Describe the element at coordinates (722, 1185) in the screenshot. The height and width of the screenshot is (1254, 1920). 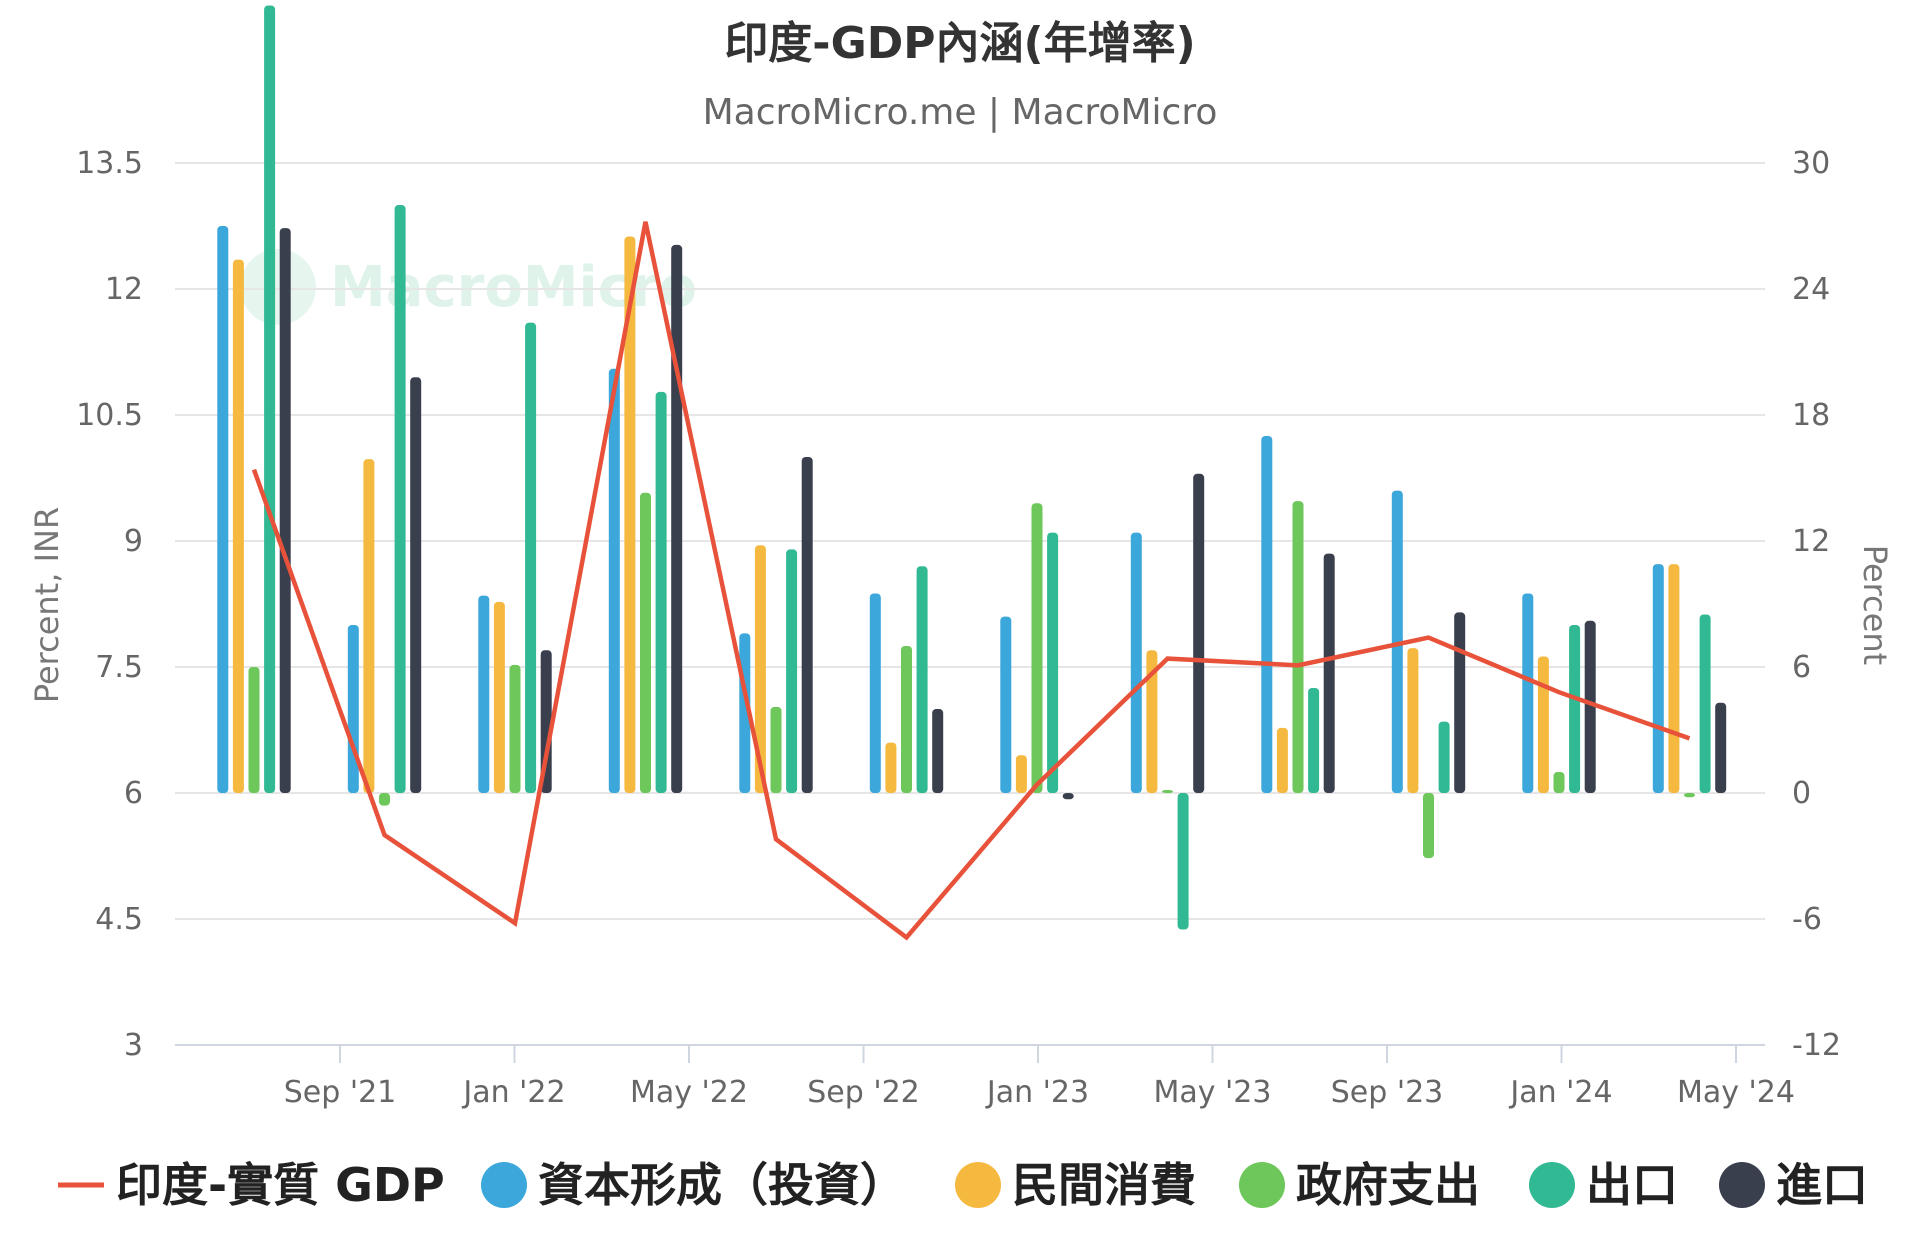
I see `legend-label: 資本形成（投資）` at that location.